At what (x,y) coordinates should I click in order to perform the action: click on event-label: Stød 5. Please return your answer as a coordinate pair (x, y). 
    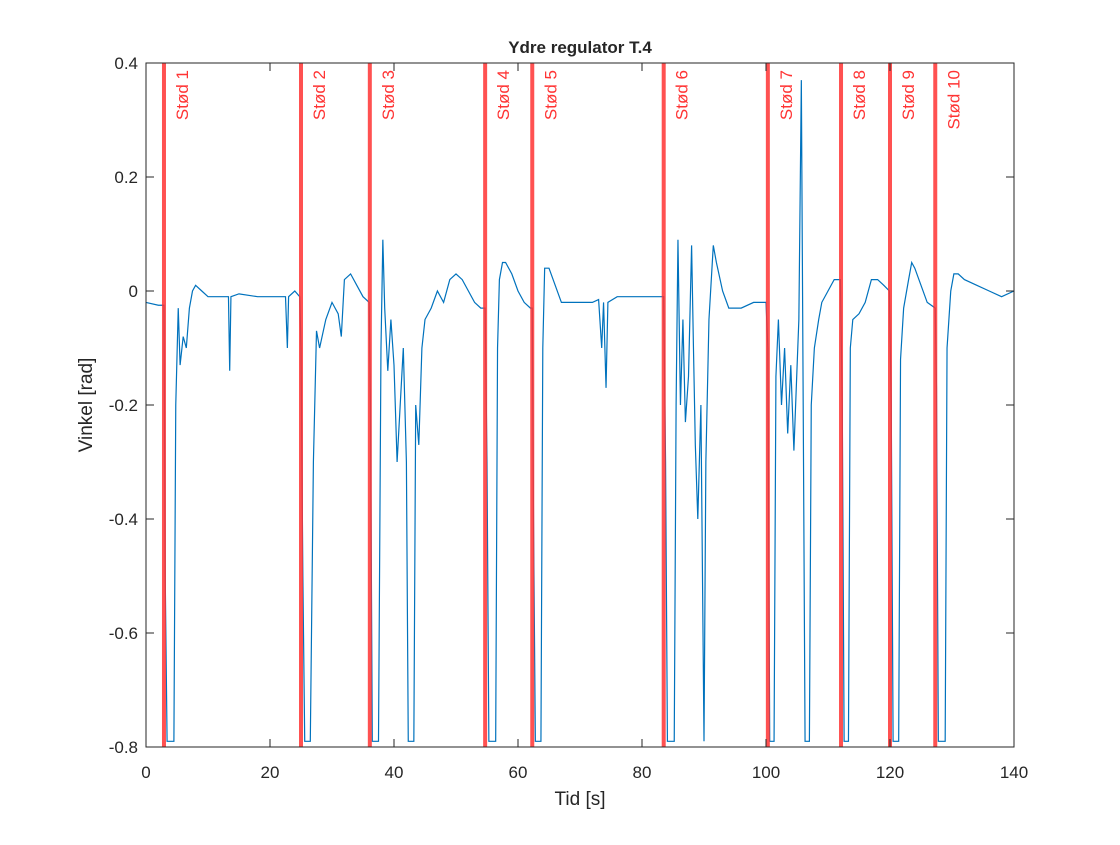
    Looking at the image, I should click on (550, 95).